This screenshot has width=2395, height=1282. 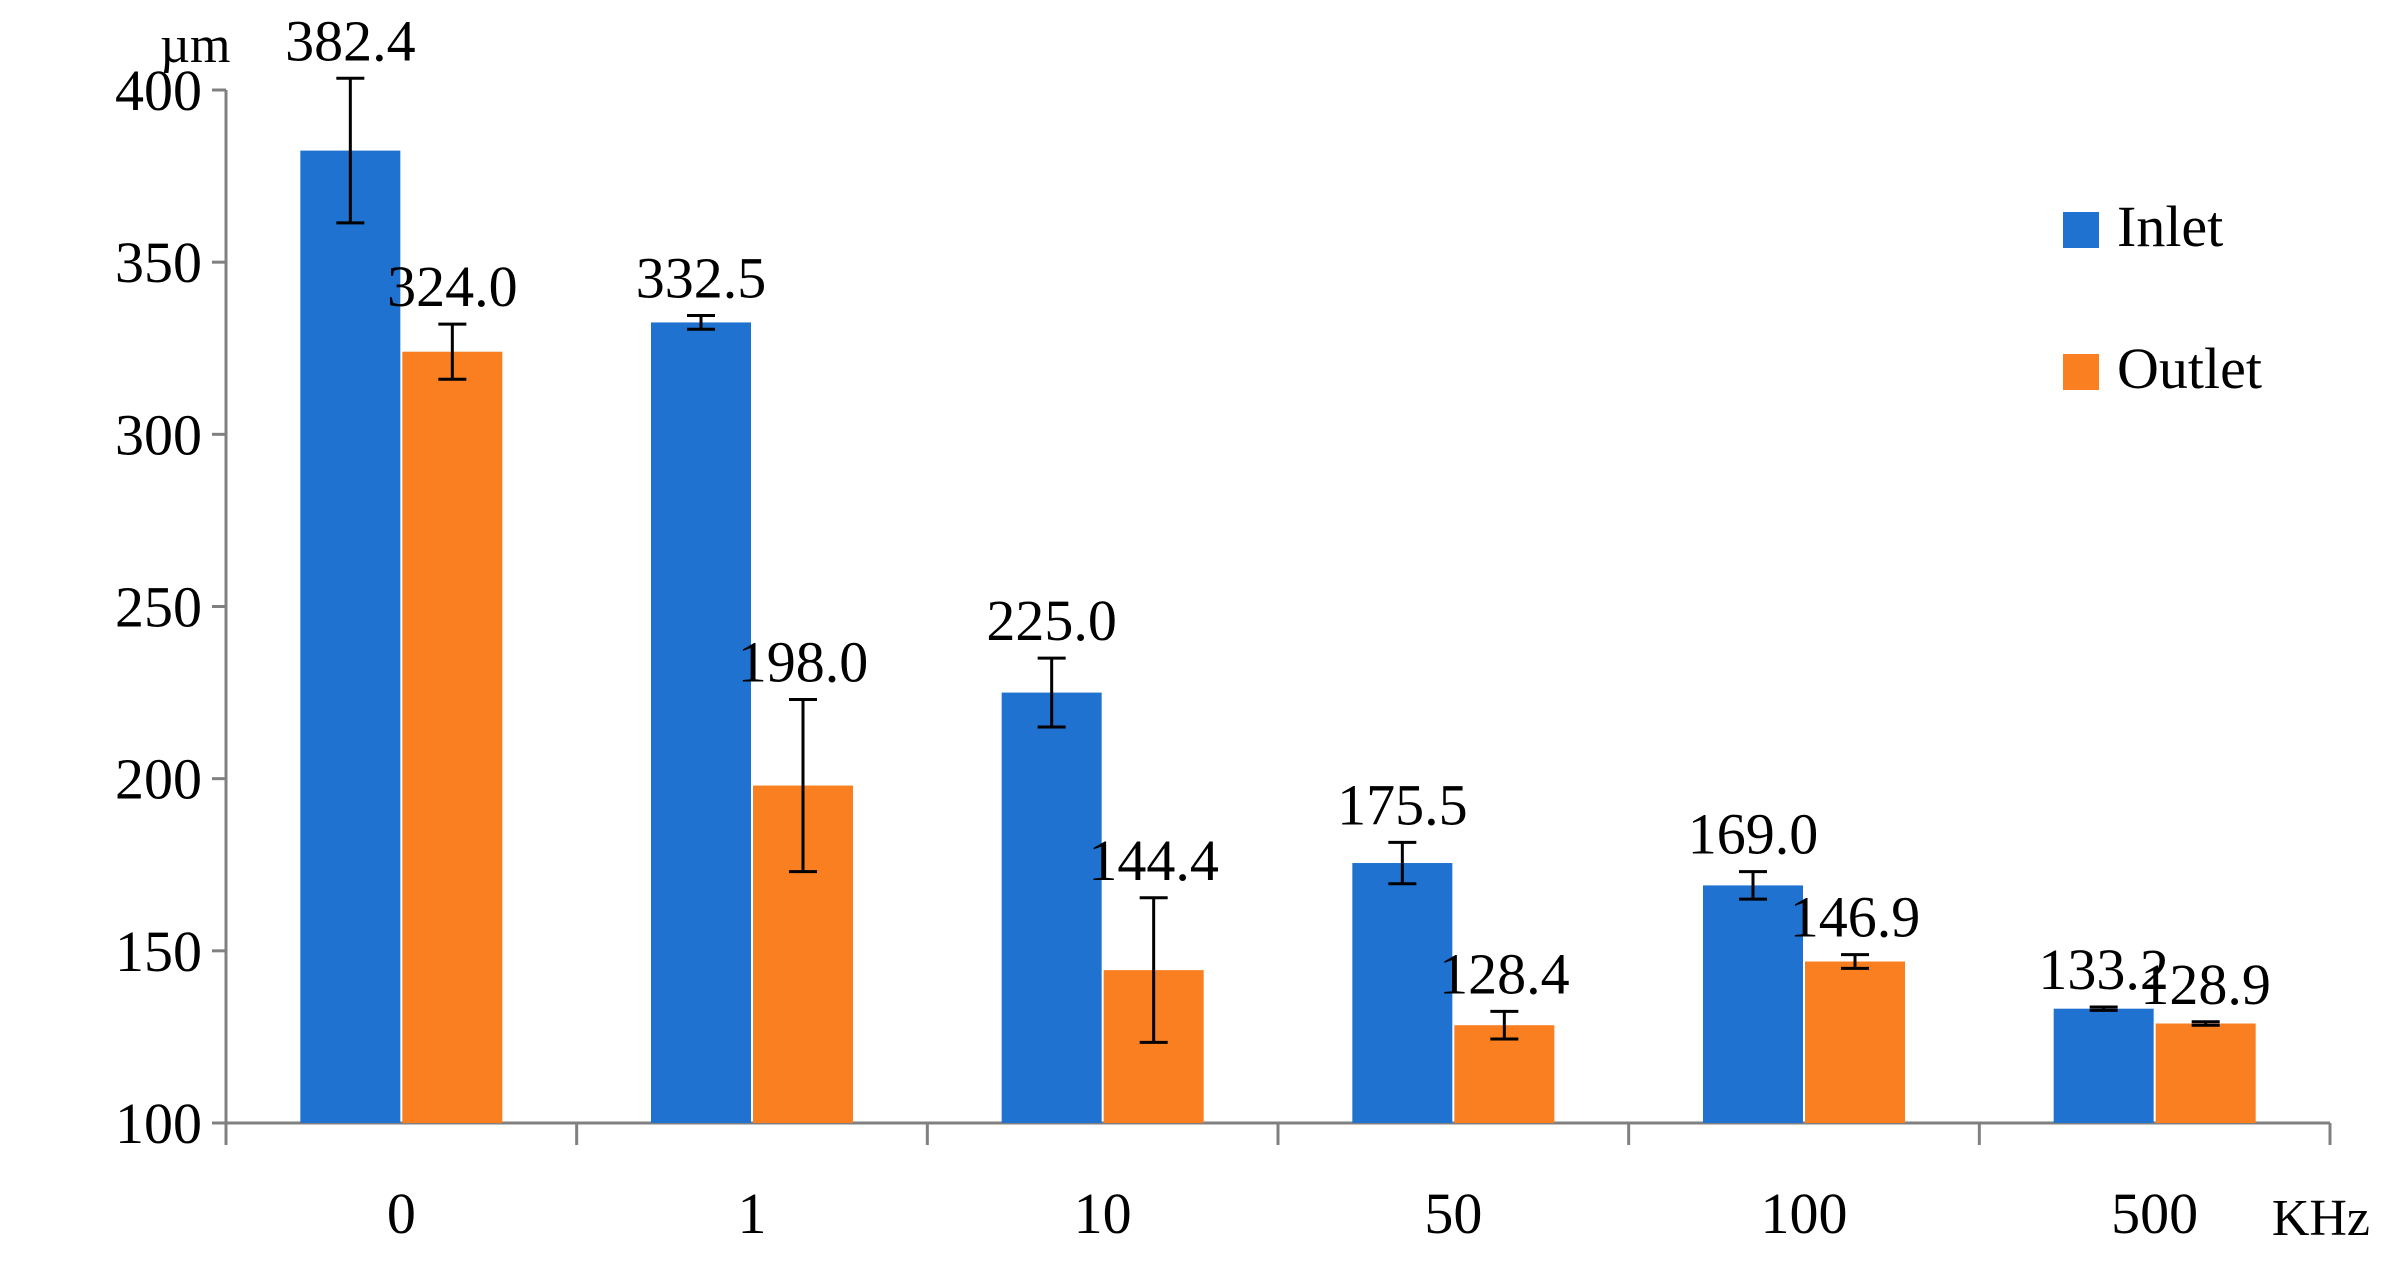 I want to click on y-tick-label: 300, so click(x=158, y=434).